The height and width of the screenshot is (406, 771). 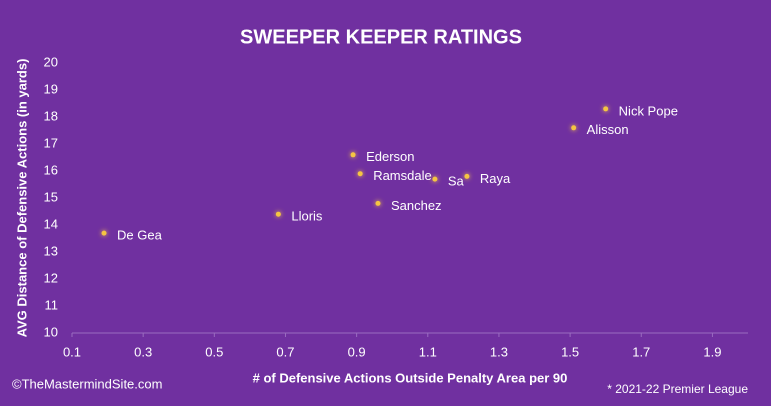 What do you see at coordinates (51, 115) in the screenshot?
I see `y-tick-label: 18` at bounding box center [51, 115].